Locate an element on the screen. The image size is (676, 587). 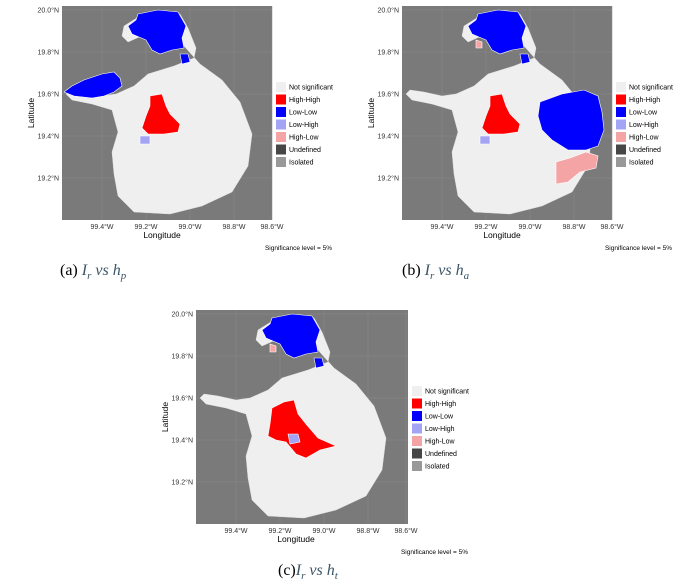
caption-prefix: (b) is located at coordinates (413, 270).